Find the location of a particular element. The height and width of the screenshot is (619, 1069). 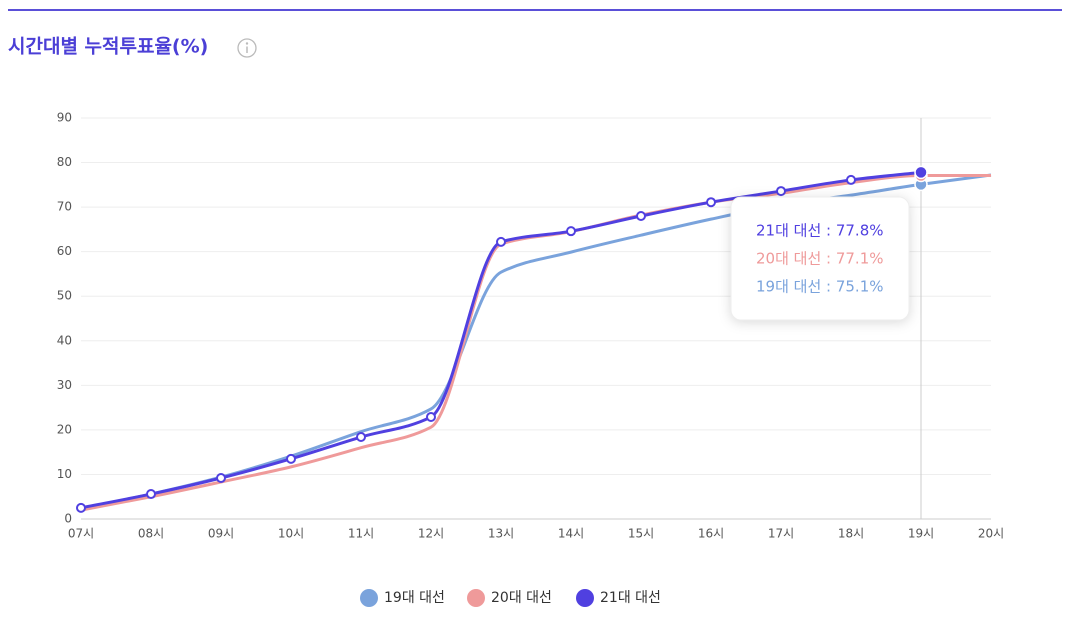

y-tick-label: 20 is located at coordinates (64, 429).